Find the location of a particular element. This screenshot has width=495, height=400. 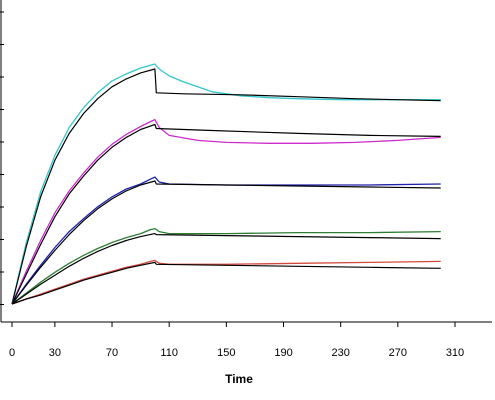

x-tick-label: 270 is located at coordinates (398, 353).